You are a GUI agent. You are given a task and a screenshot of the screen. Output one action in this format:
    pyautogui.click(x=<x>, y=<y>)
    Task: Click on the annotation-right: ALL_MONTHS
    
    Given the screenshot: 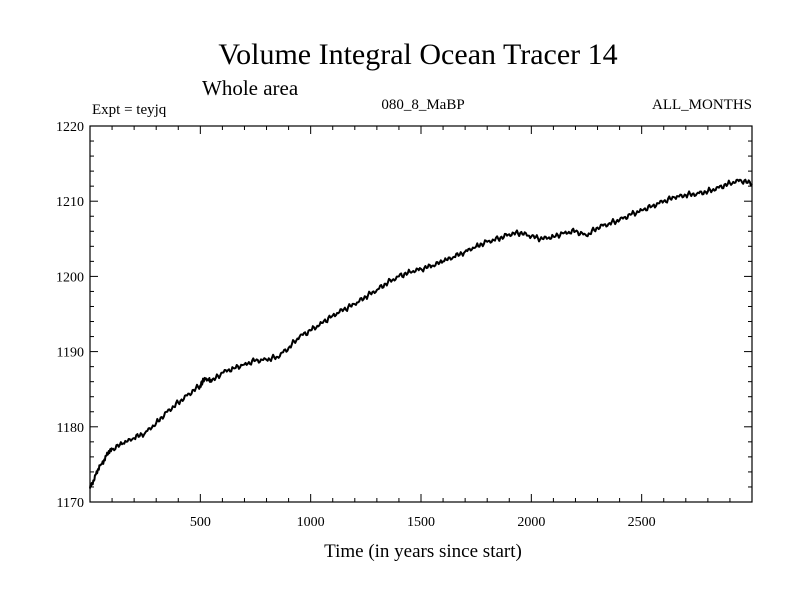 What is the action you would take?
    pyautogui.click(x=702, y=105)
    